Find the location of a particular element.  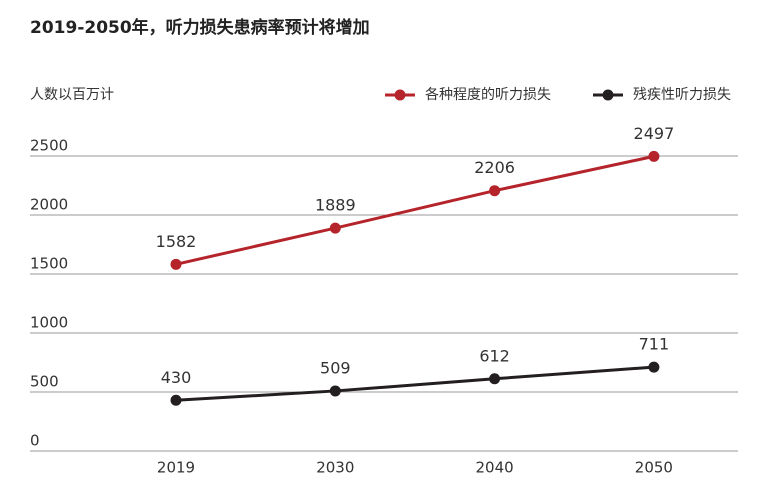

data-label: 1889 is located at coordinates (335, 205).